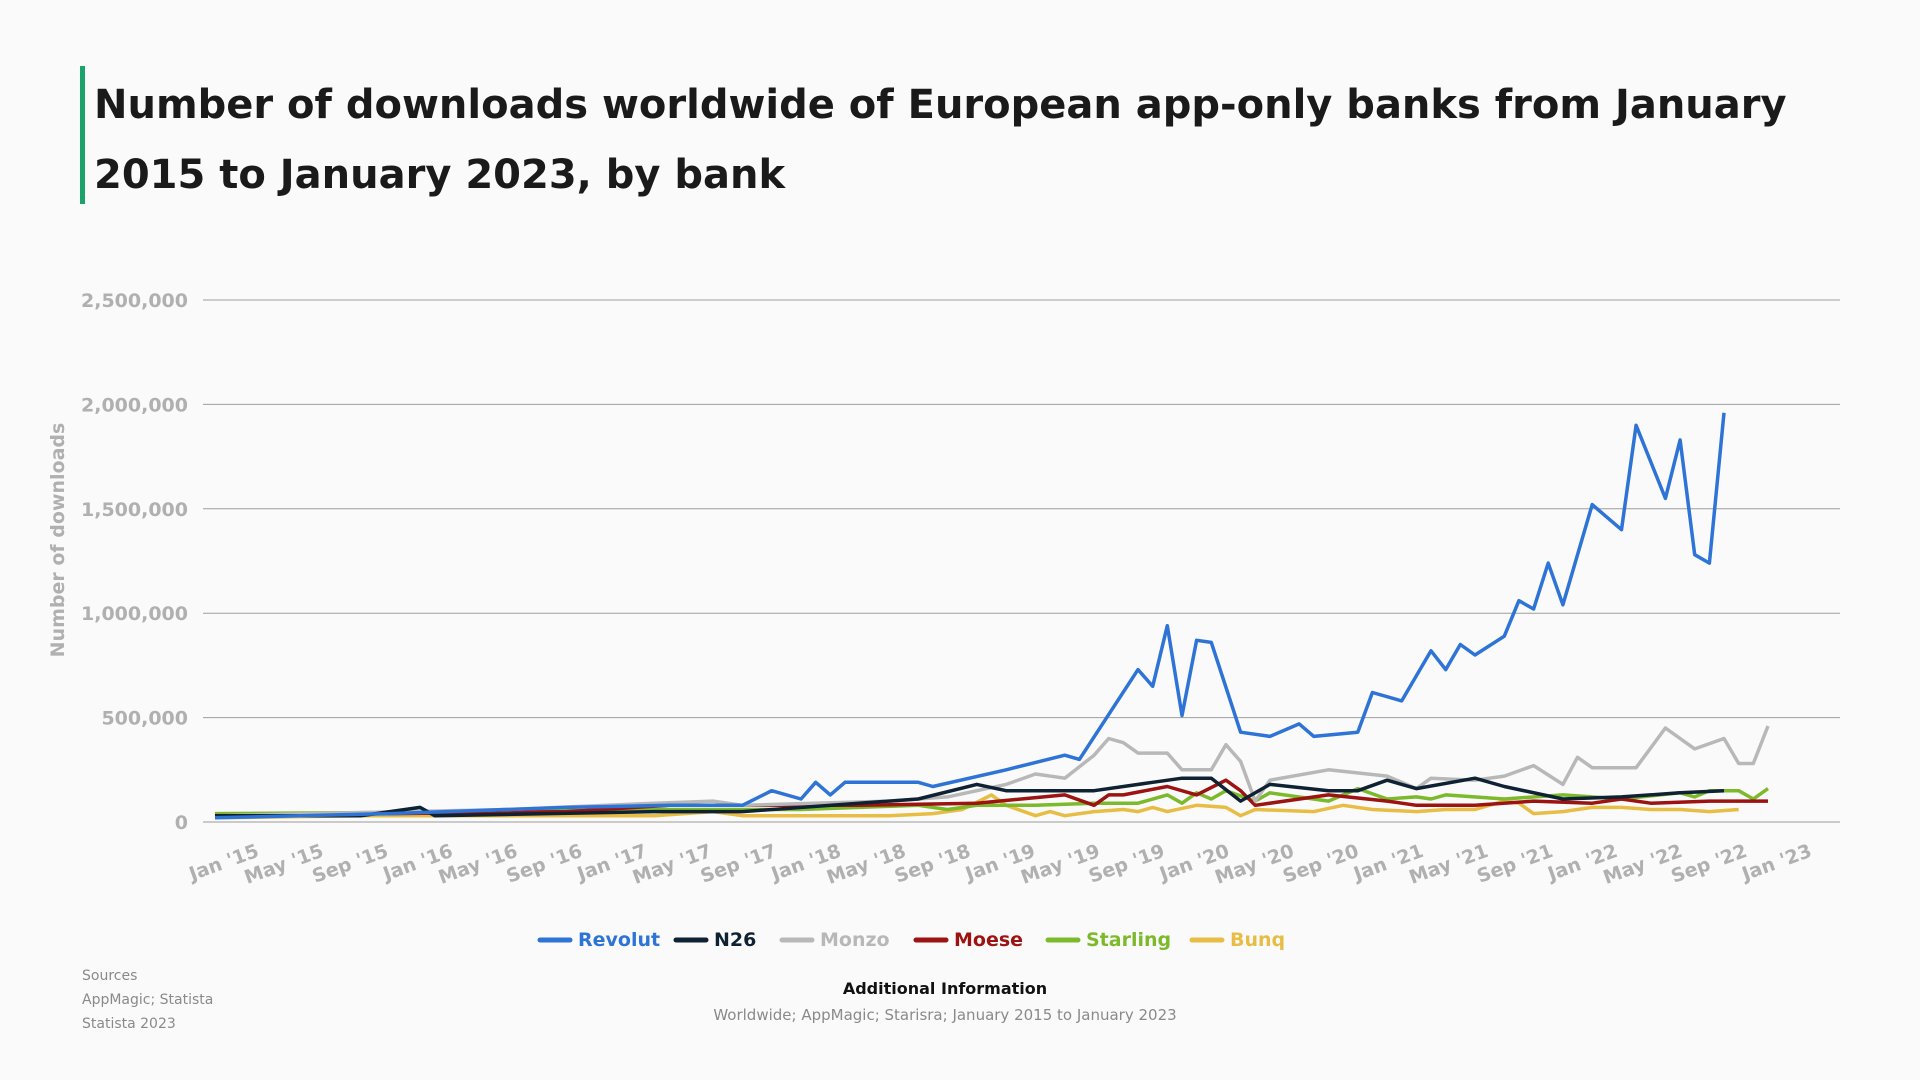 The width and height of the screenshot is (1920, 1080). I want to click on y-tick-label: 0, so click(181, 823).